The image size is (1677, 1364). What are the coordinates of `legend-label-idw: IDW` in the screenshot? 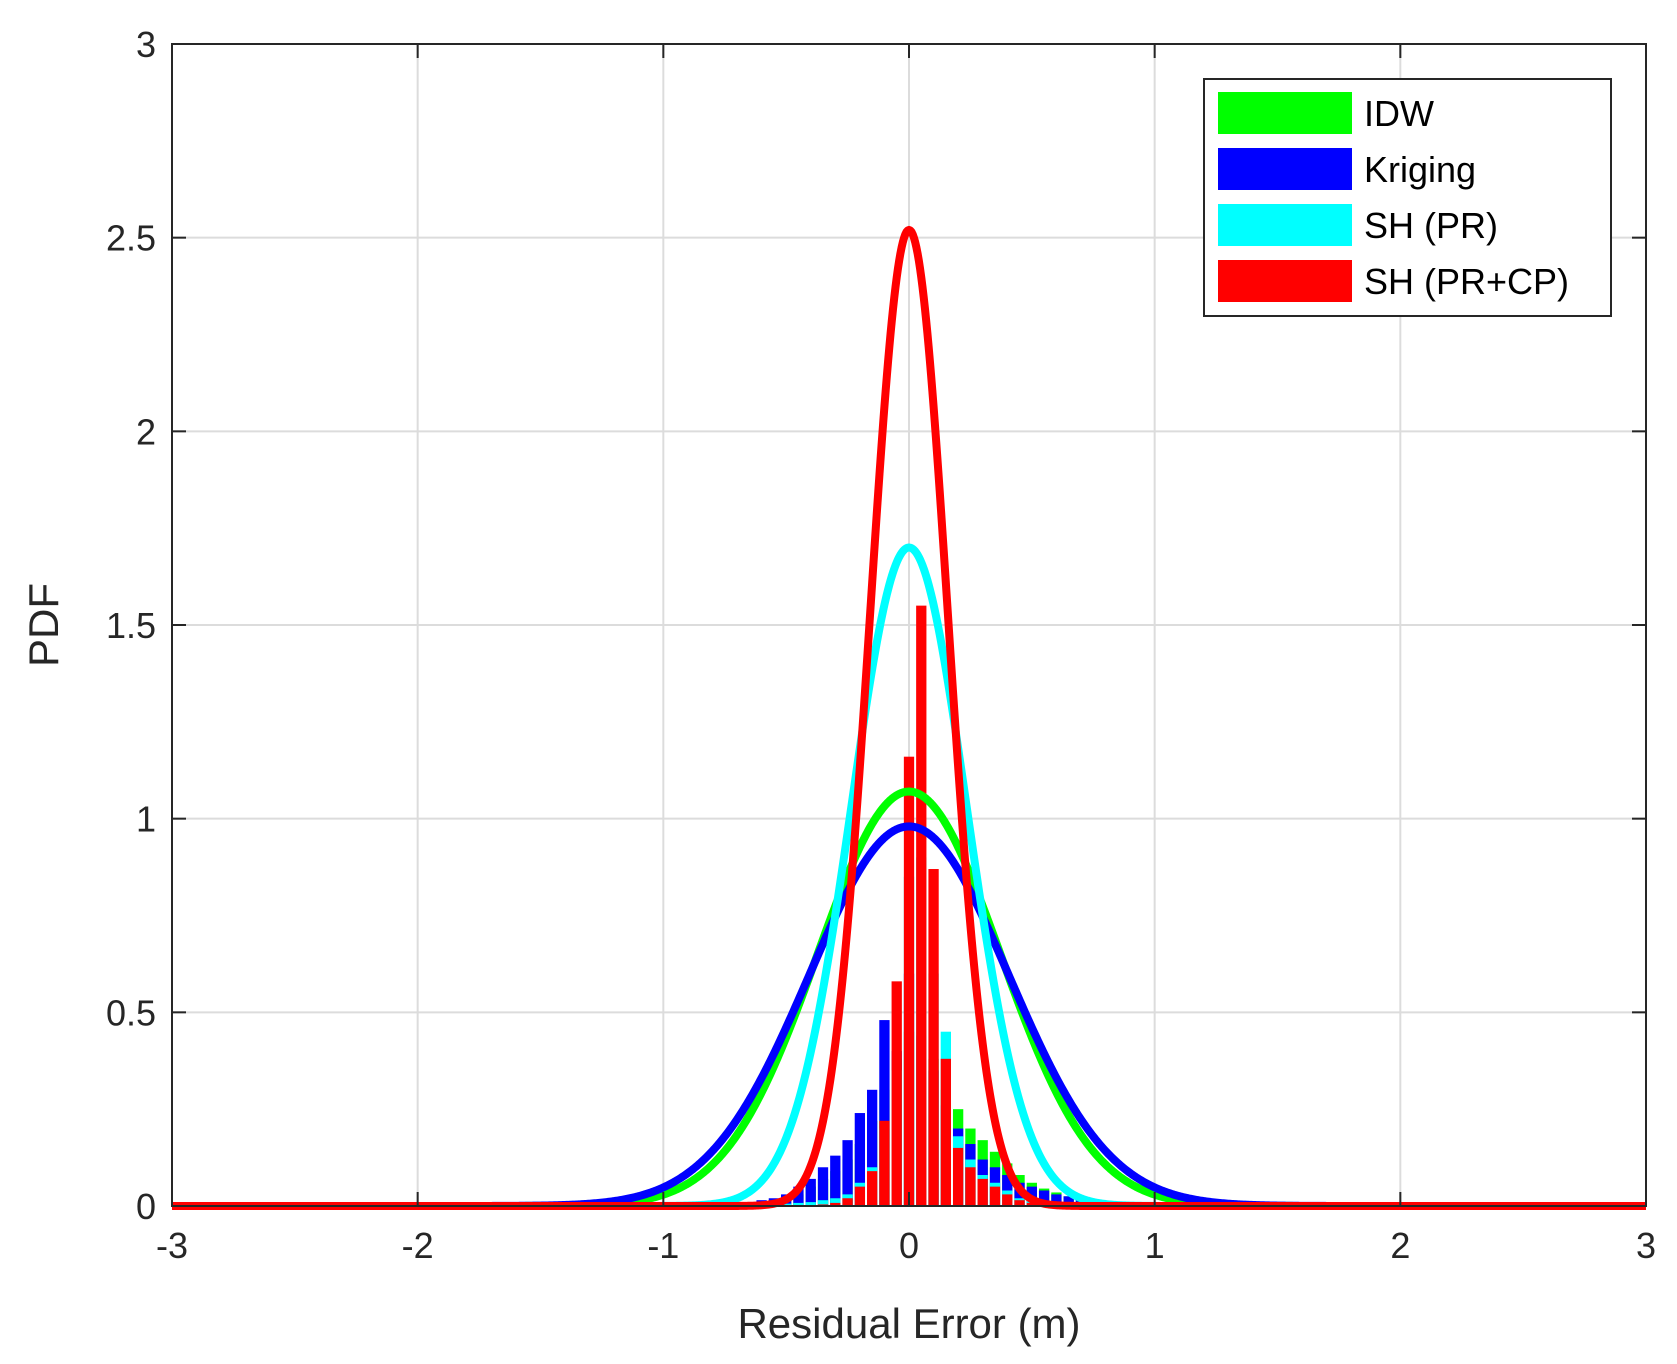 It's located at (1399, 113).